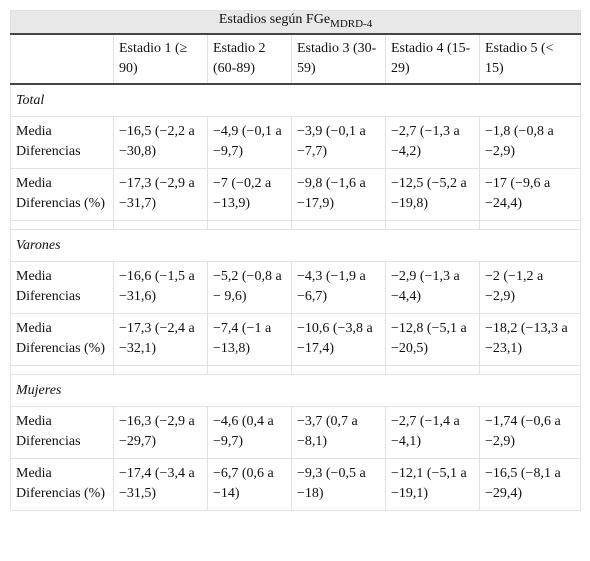  What do you see at coordinates (432, 484) in the screenshot?
I see `data-cell: −12,1 (−5,1 a −19,1)` at bounding box center [432, 484].